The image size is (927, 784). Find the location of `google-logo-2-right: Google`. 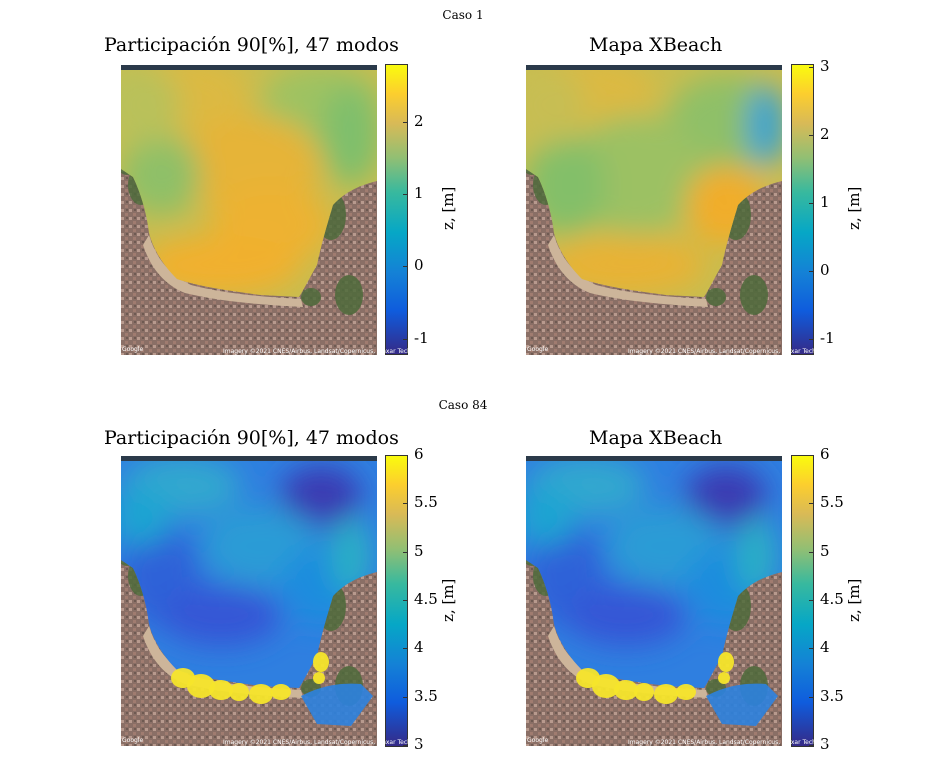

google-logo-2-right: Google is located at coordinates (538, 740).